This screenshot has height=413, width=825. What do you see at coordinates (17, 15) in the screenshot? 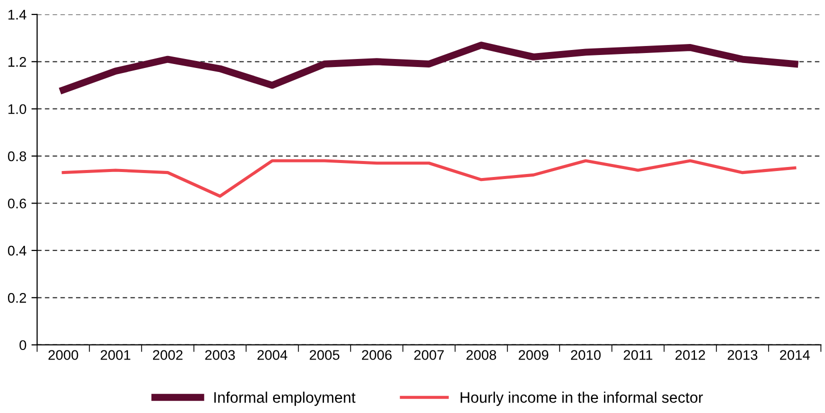
I see `y-tick-label: 1.4` at bounding box center [17, 15].